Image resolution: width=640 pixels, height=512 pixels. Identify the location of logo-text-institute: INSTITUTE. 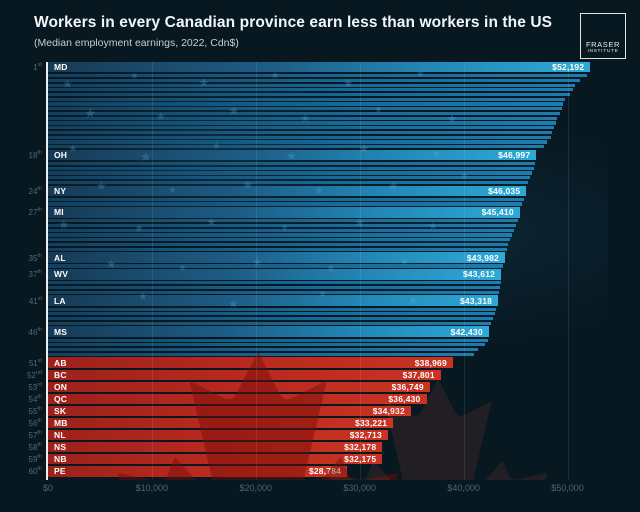
(603, 52).